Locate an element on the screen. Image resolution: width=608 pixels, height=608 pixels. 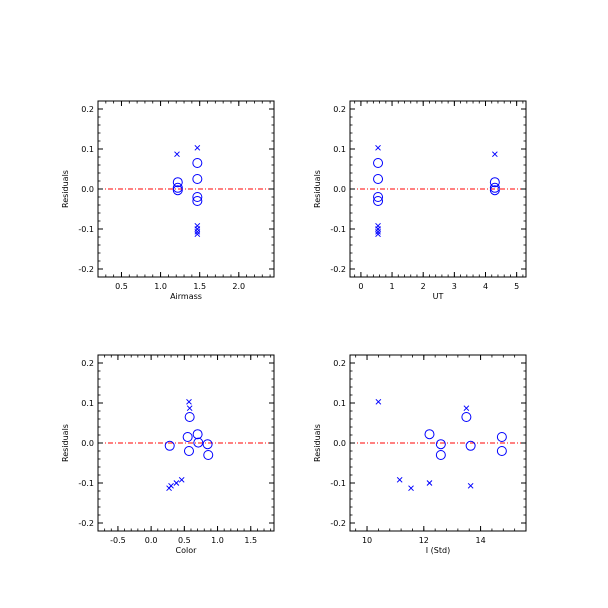
x-tick-label: 1.0 is located at coordinates (217, 540).